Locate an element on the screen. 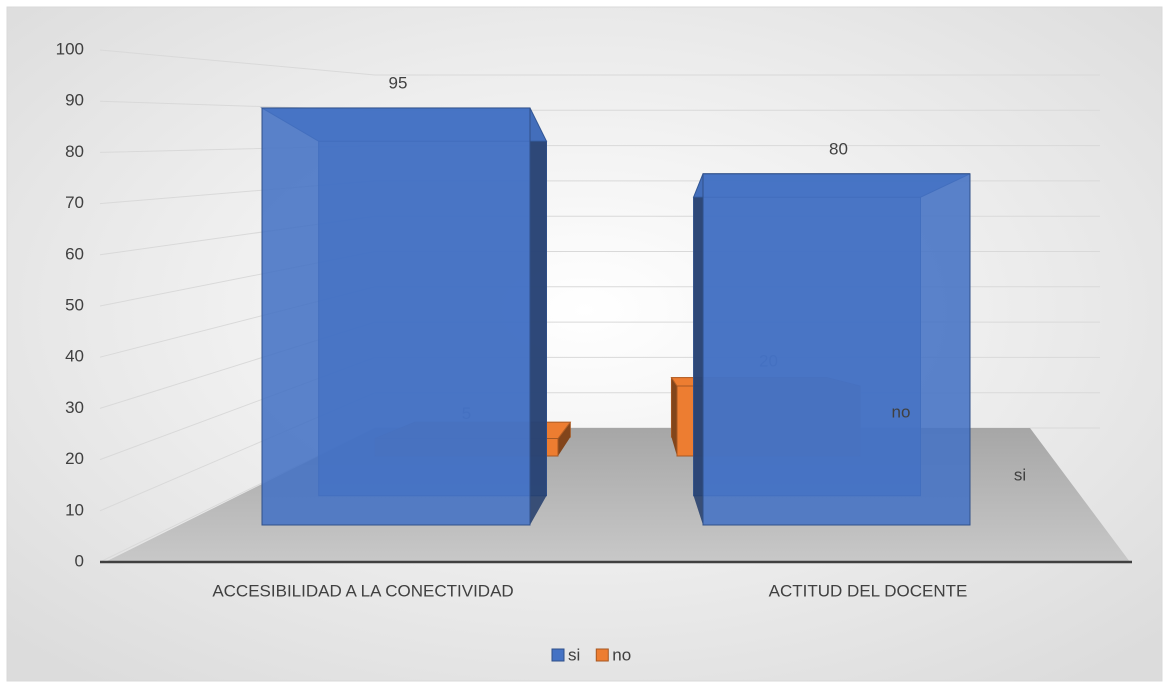 The image size is (1169, 688). y-tick-label: 0 is located at coordinates (79, 560).